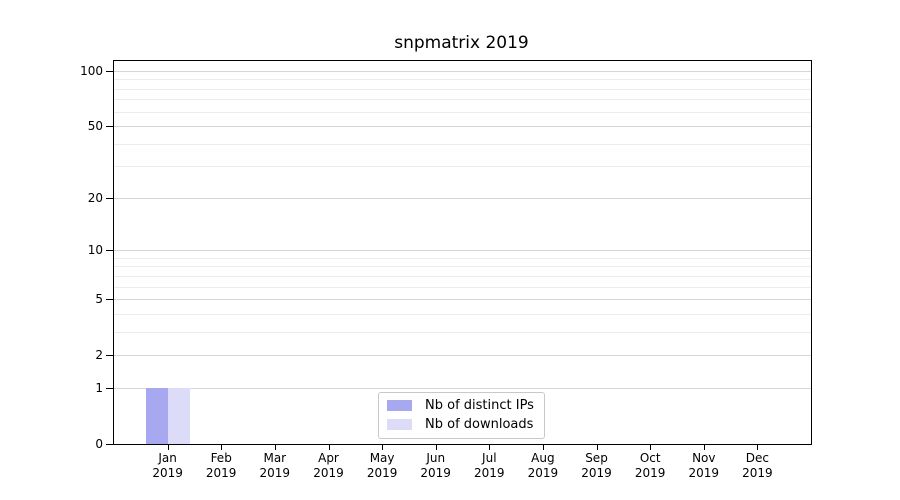 This screenshot has height=500, width=900. What do you see at coordinates (95, 126) in the screenshot?
I see `y-tick-label-50: 50` at bounding box center [95, 126].